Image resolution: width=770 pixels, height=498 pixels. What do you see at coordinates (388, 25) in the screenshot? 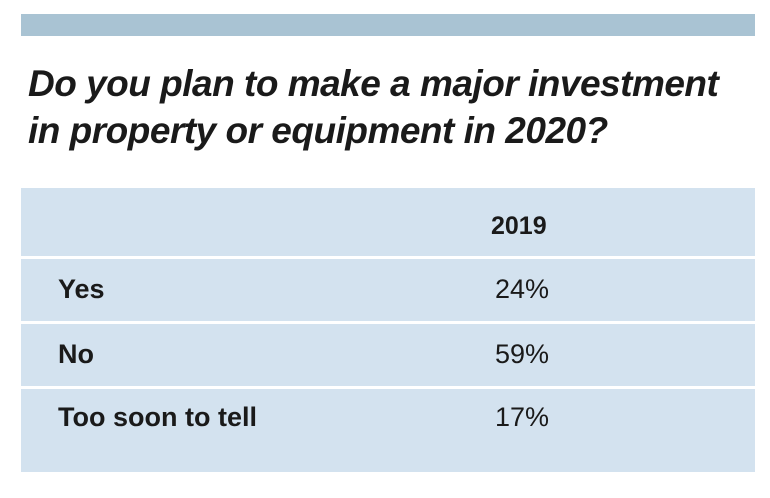
I see `header-accent-bar` at bounding box center [388, 25].